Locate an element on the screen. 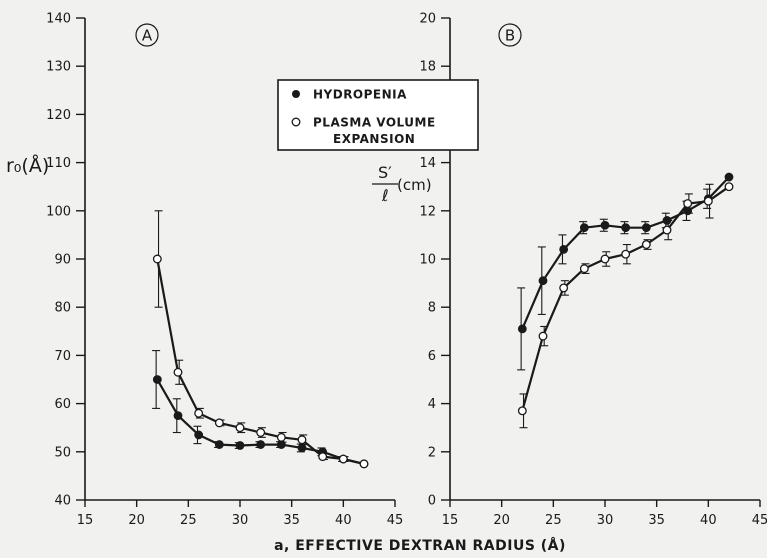 This screenshot has height=558, width=767. panel-a-y-tick-label: 40 is located at coordinates (62, 501).